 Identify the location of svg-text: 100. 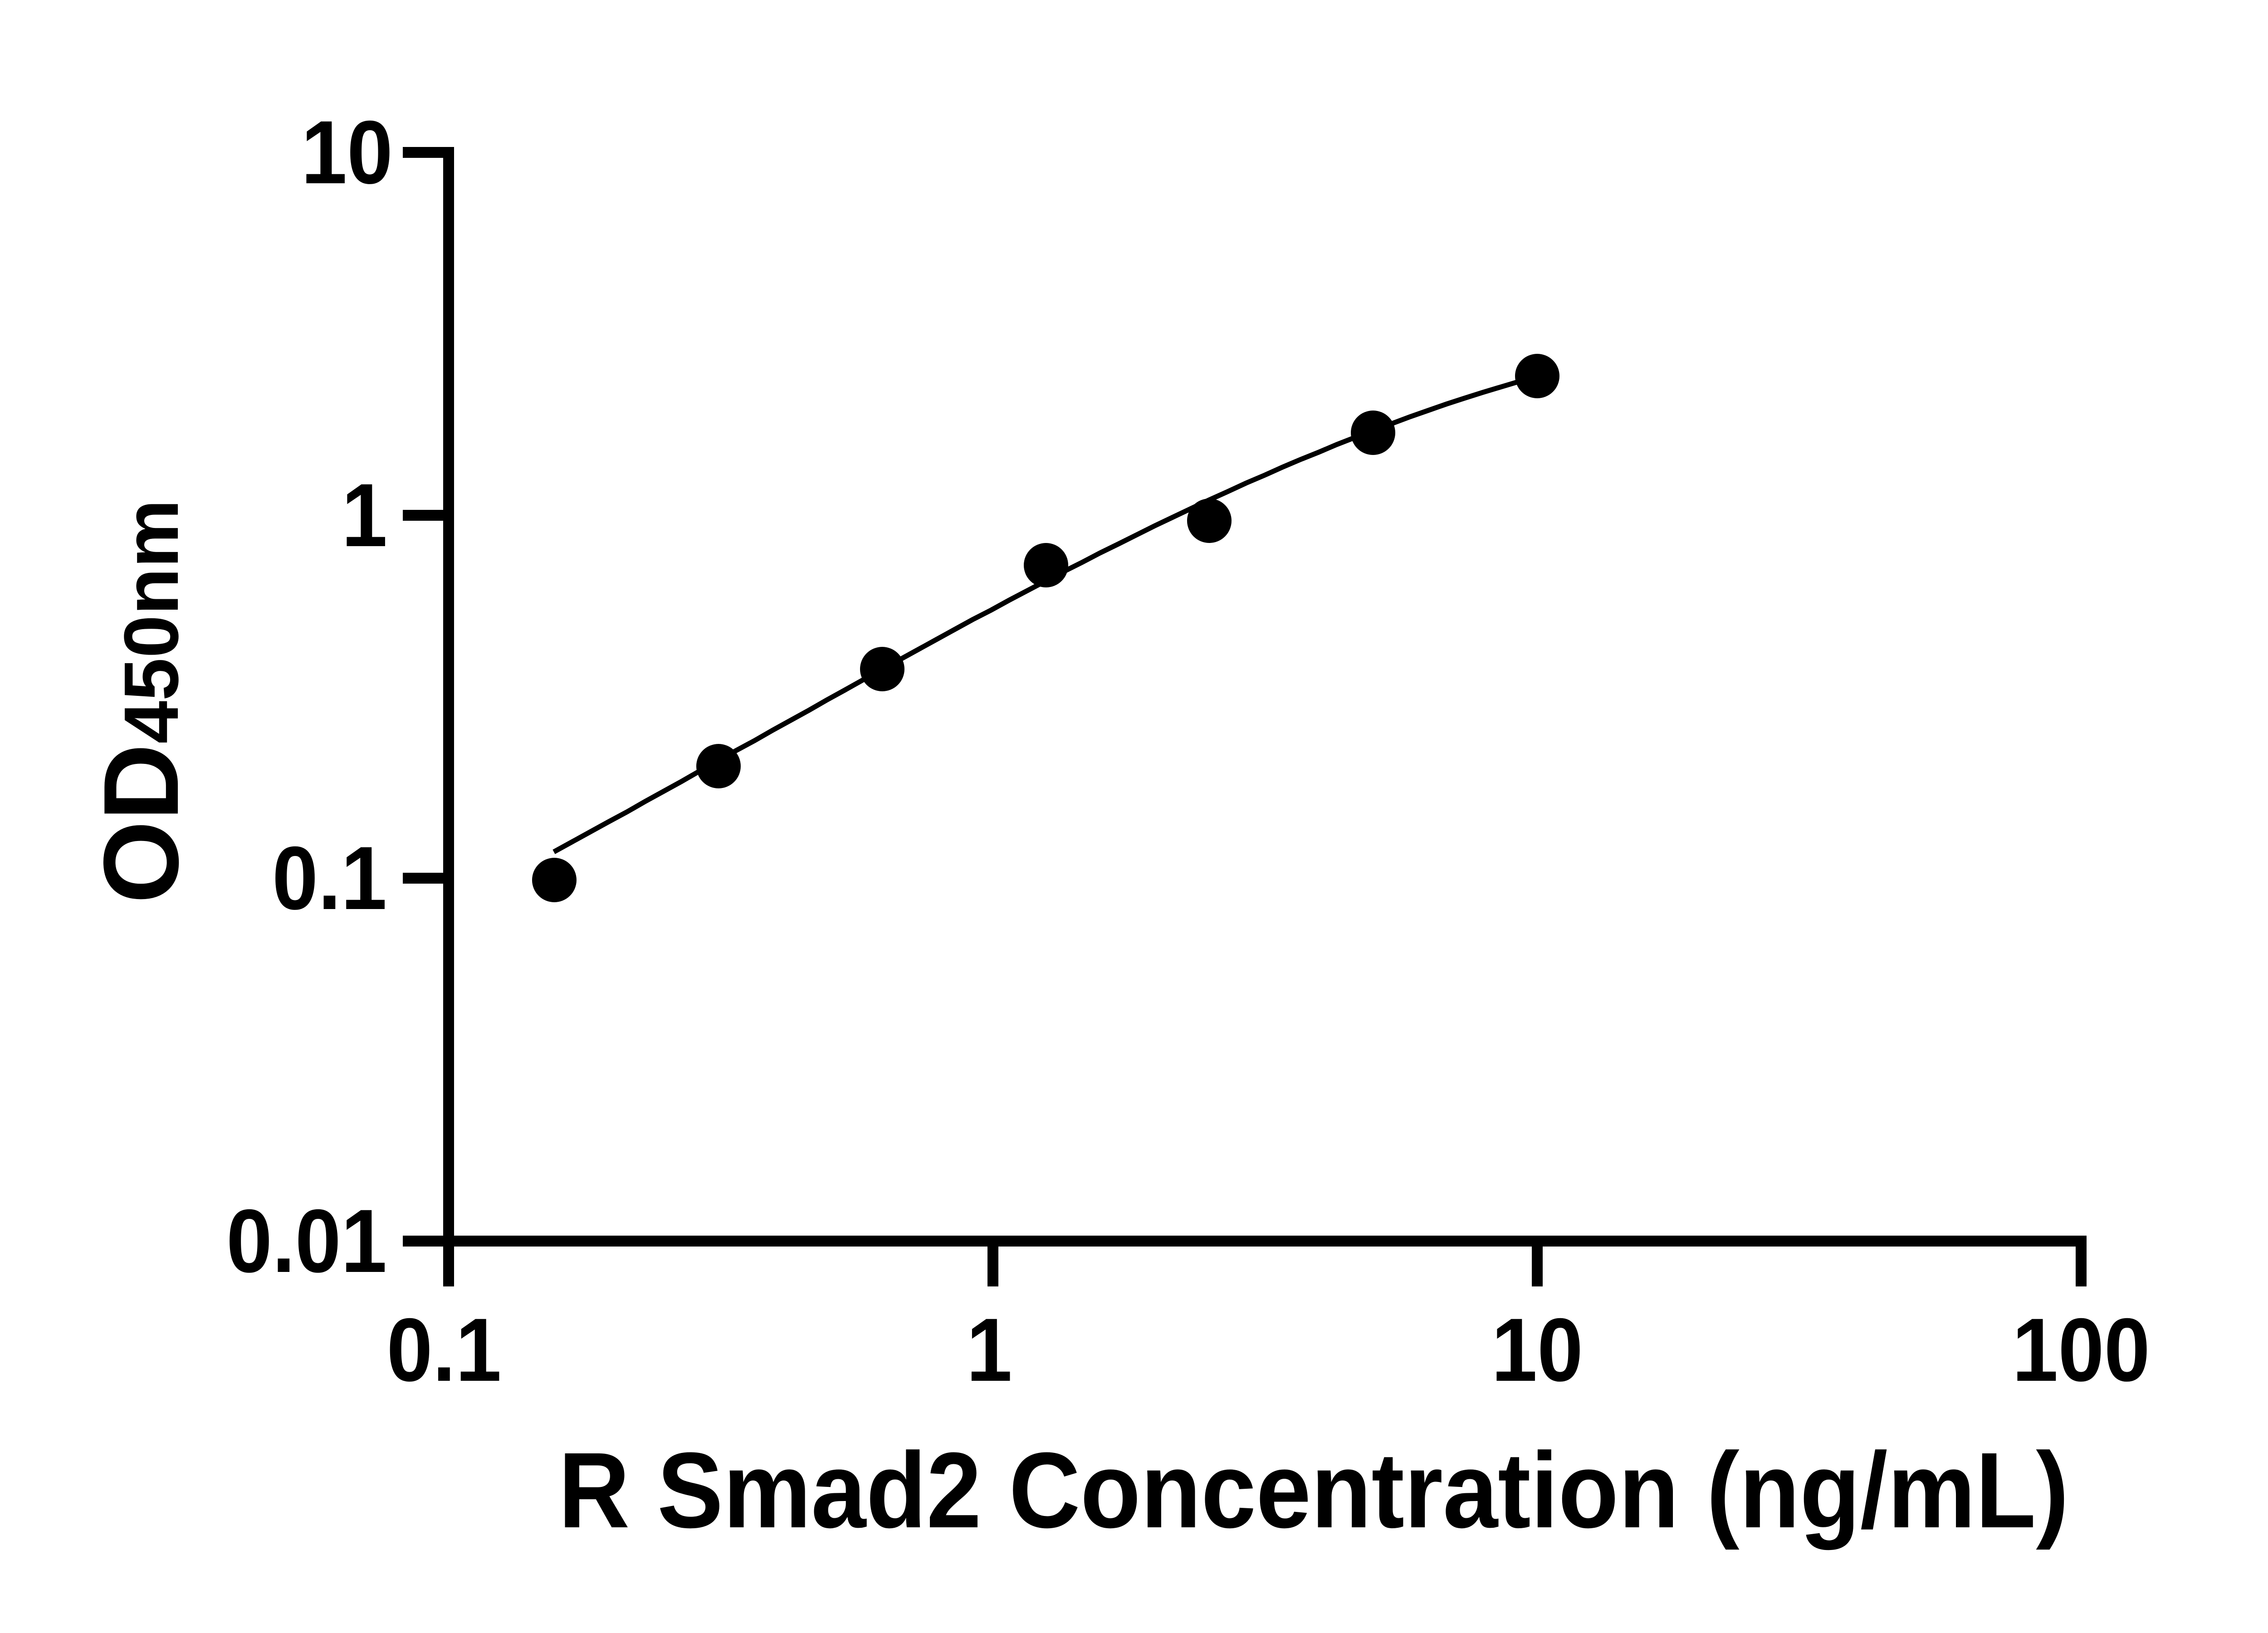
(2081, 1350).